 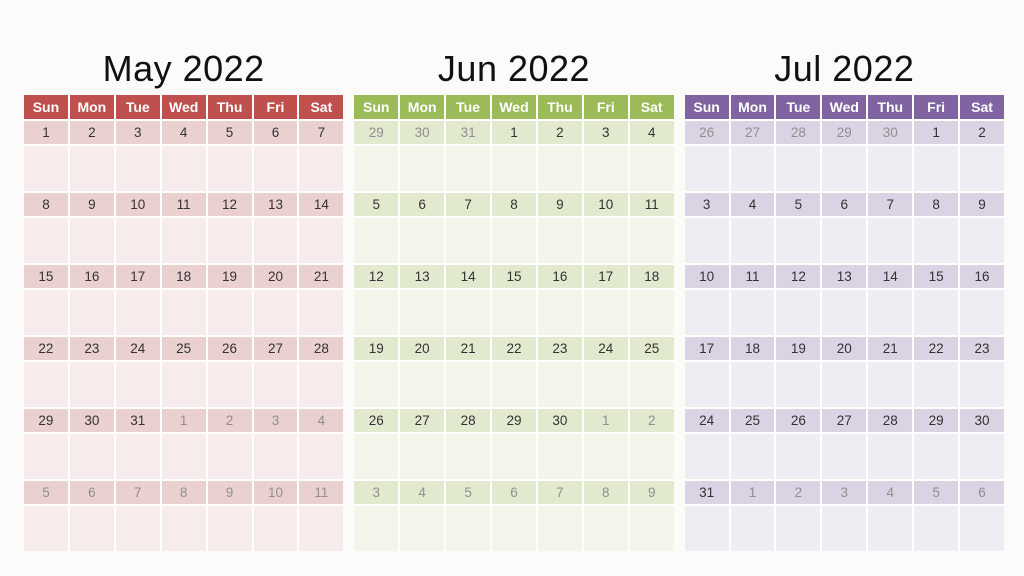 I want to click on date-cell-may-2022-w1-3: 3, so click(x=137, y=132).